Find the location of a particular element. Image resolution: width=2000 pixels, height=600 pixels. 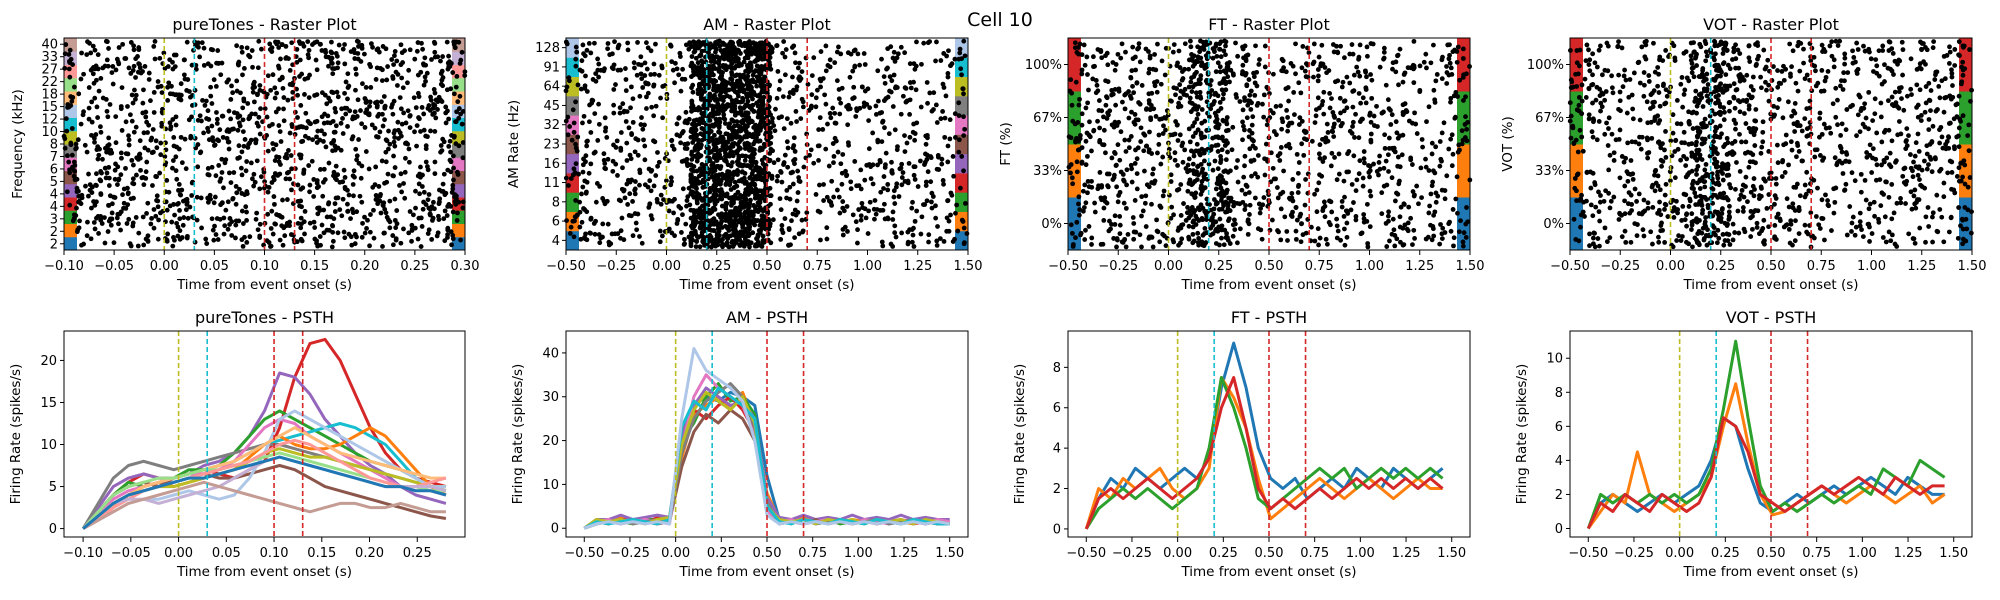

condition-strip-right is located at coordinates (458, 151).